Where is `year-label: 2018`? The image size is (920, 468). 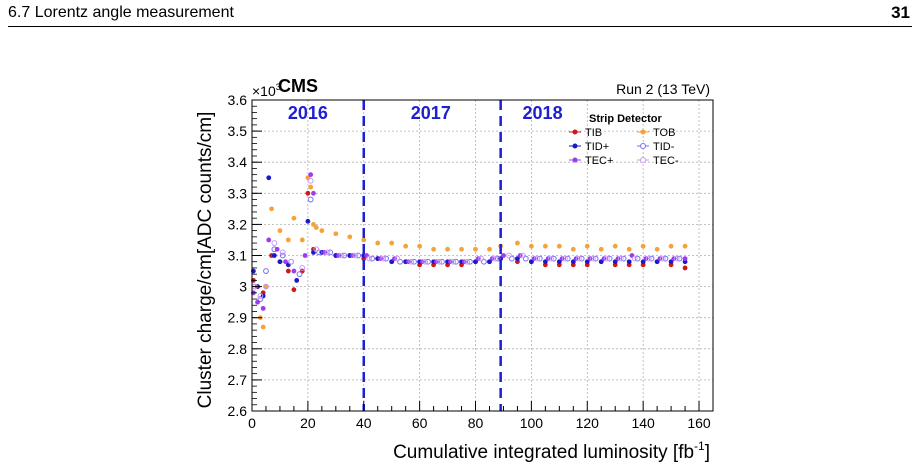 year-label: 2018 is located at coordinates (543, 113).